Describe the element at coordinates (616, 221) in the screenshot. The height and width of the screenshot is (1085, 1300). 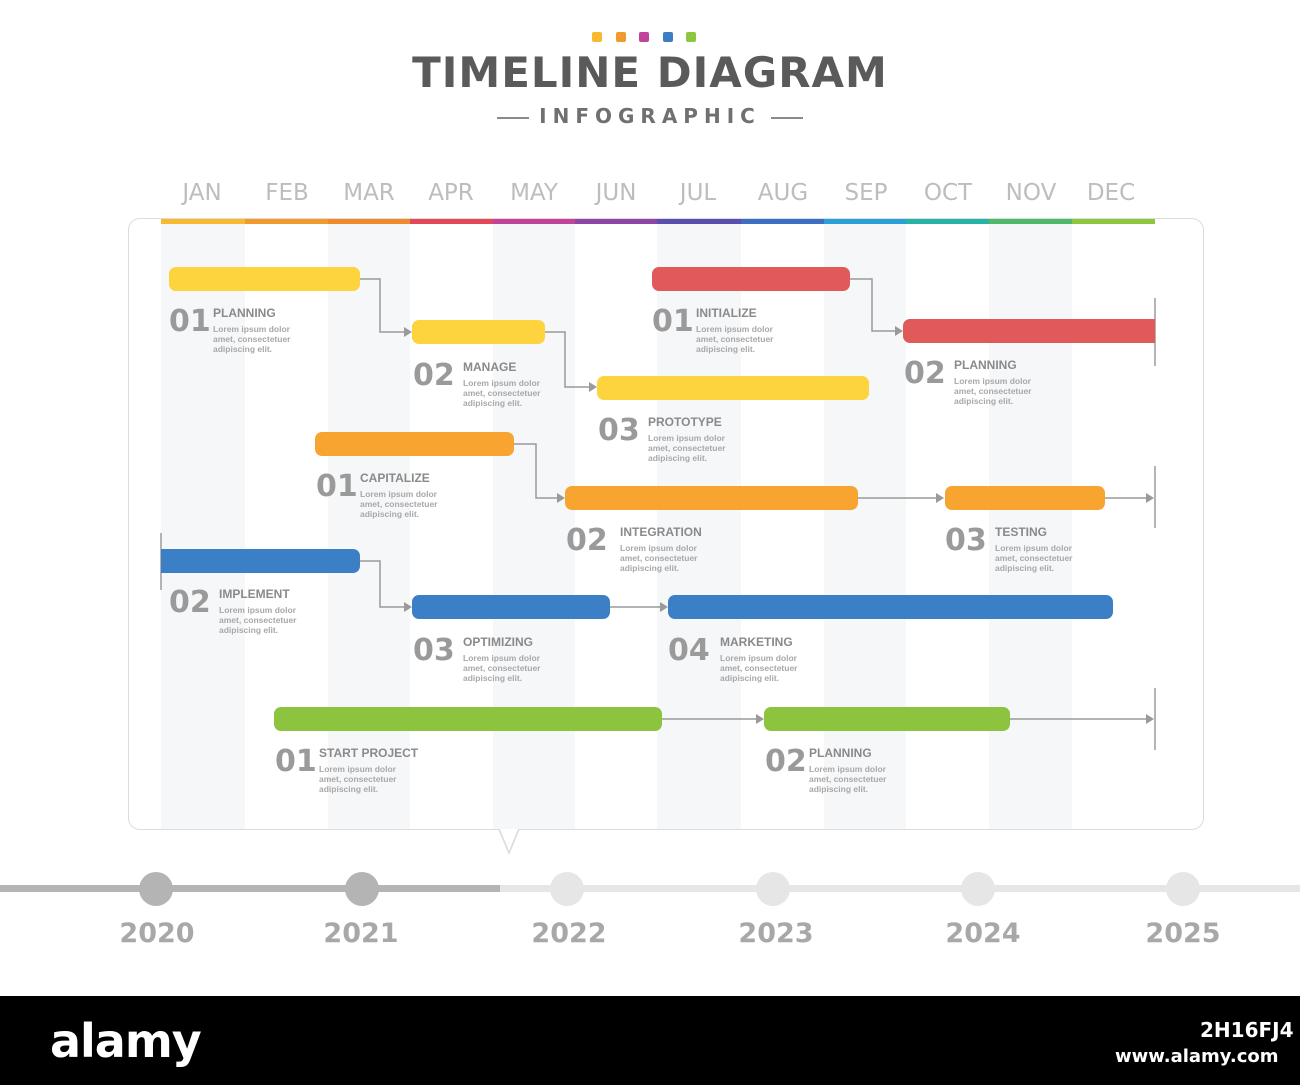
I see `month-bar-jun` at that location.